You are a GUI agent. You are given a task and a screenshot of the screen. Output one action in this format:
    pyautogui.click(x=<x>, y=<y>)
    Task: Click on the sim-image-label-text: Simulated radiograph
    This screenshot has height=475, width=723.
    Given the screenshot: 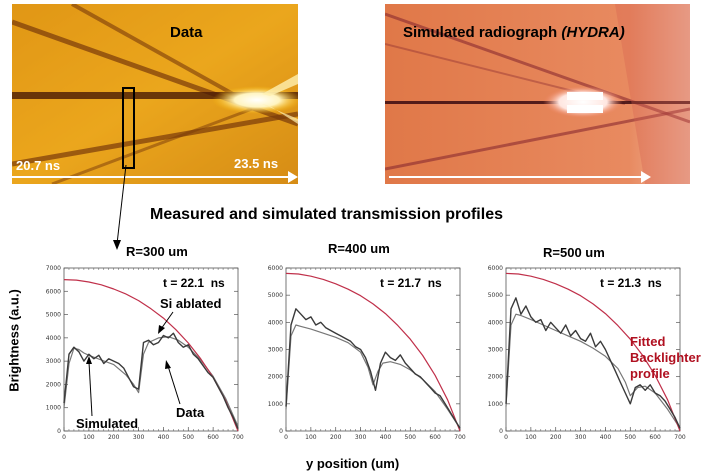 What is the action you would take?
    pyautogui.click(x=482, y=32)
    